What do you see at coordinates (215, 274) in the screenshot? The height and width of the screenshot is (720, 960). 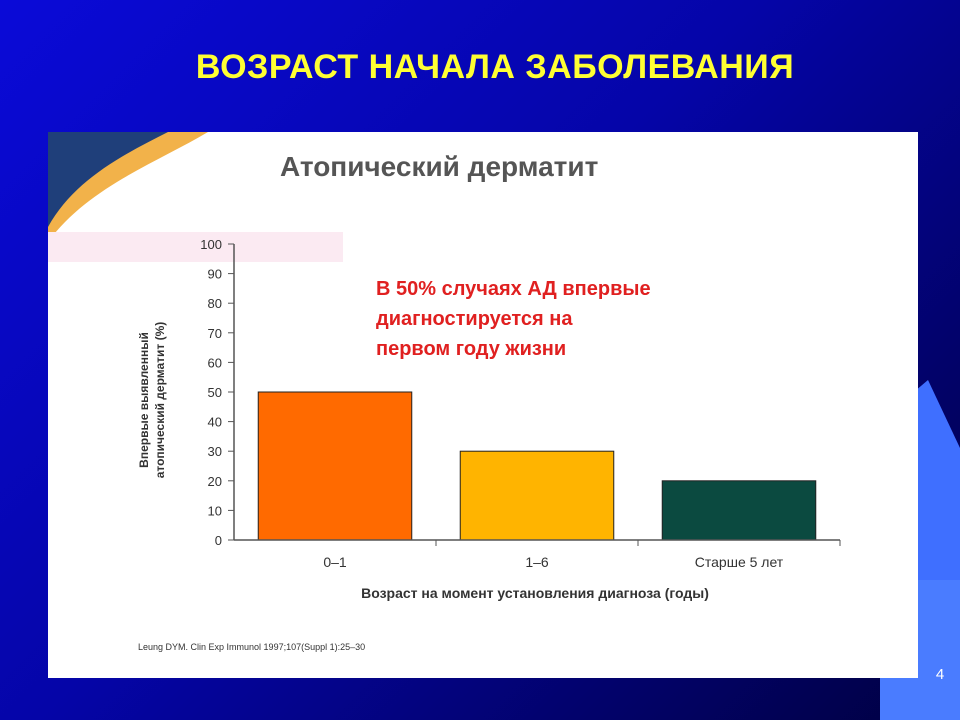 I see `y-tick-label: 90` at bounding box center [215, 274].